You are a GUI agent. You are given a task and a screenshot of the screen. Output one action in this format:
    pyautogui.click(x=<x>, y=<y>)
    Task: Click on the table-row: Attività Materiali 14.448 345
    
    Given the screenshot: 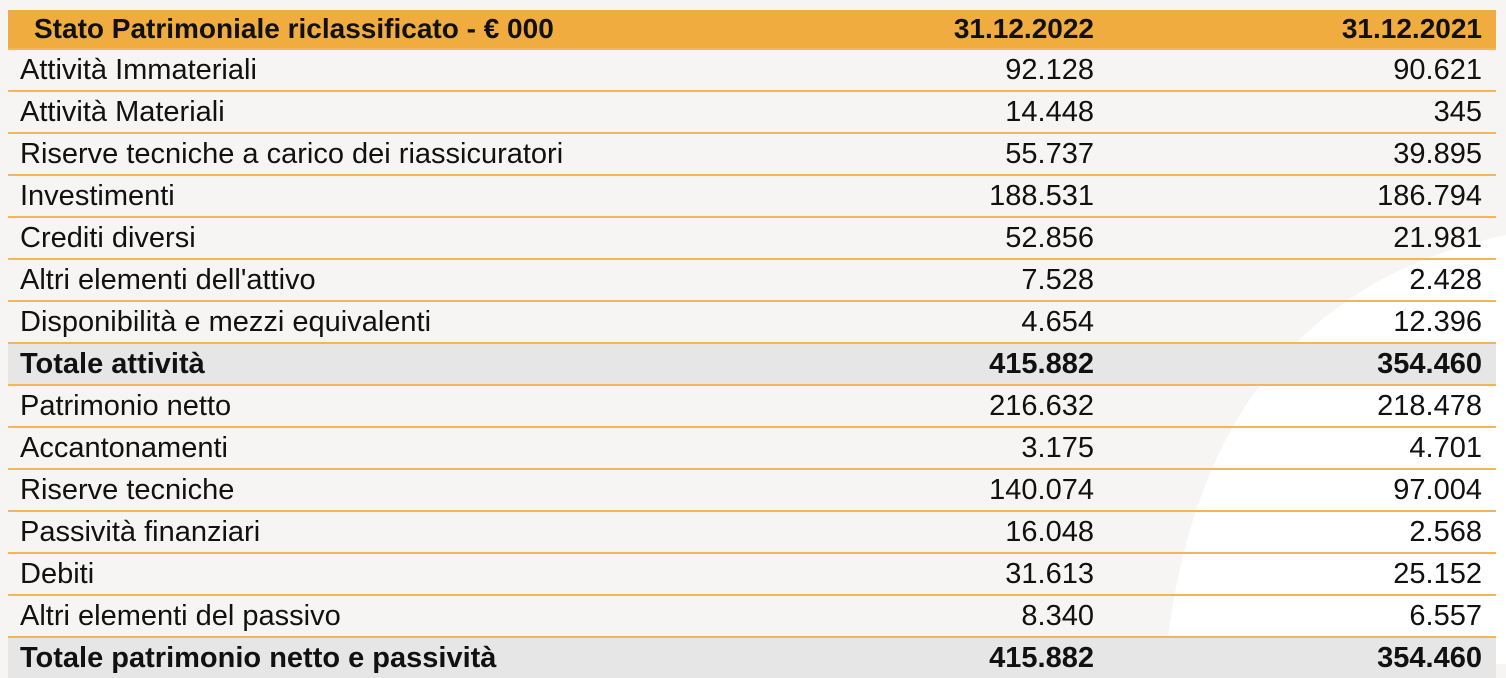 What is the action you would take?
    pyautogui.click(x=752, y=112)
    